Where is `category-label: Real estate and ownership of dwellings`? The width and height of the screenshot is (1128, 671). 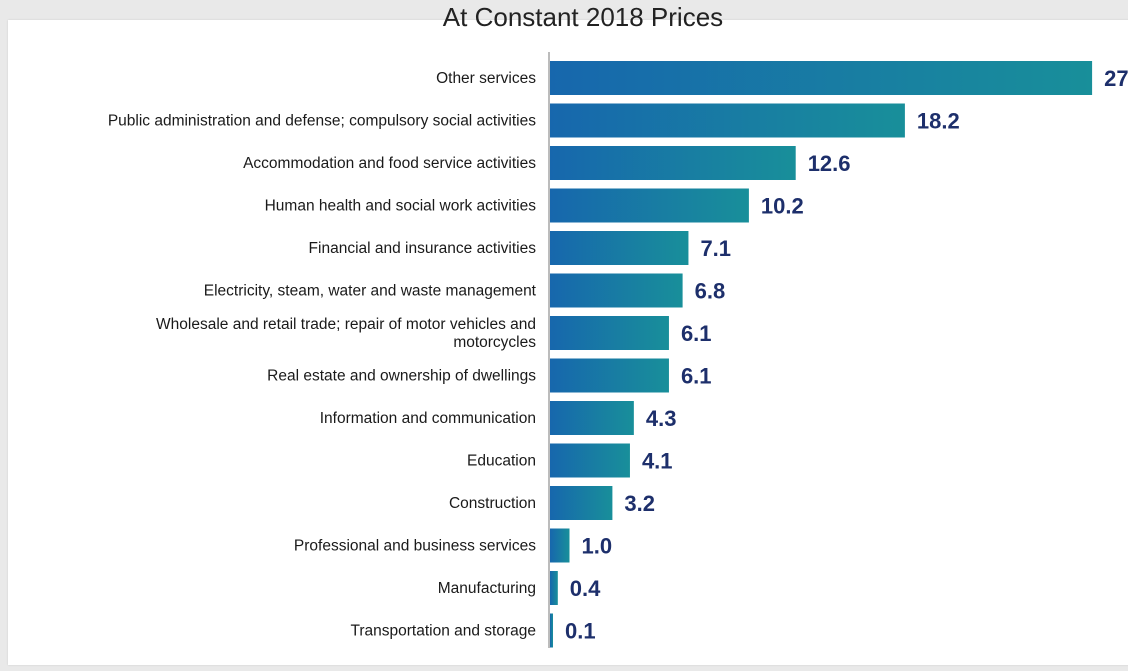
category-label: Real estate and ownership of dwellings is located at coordinates (401, 376).